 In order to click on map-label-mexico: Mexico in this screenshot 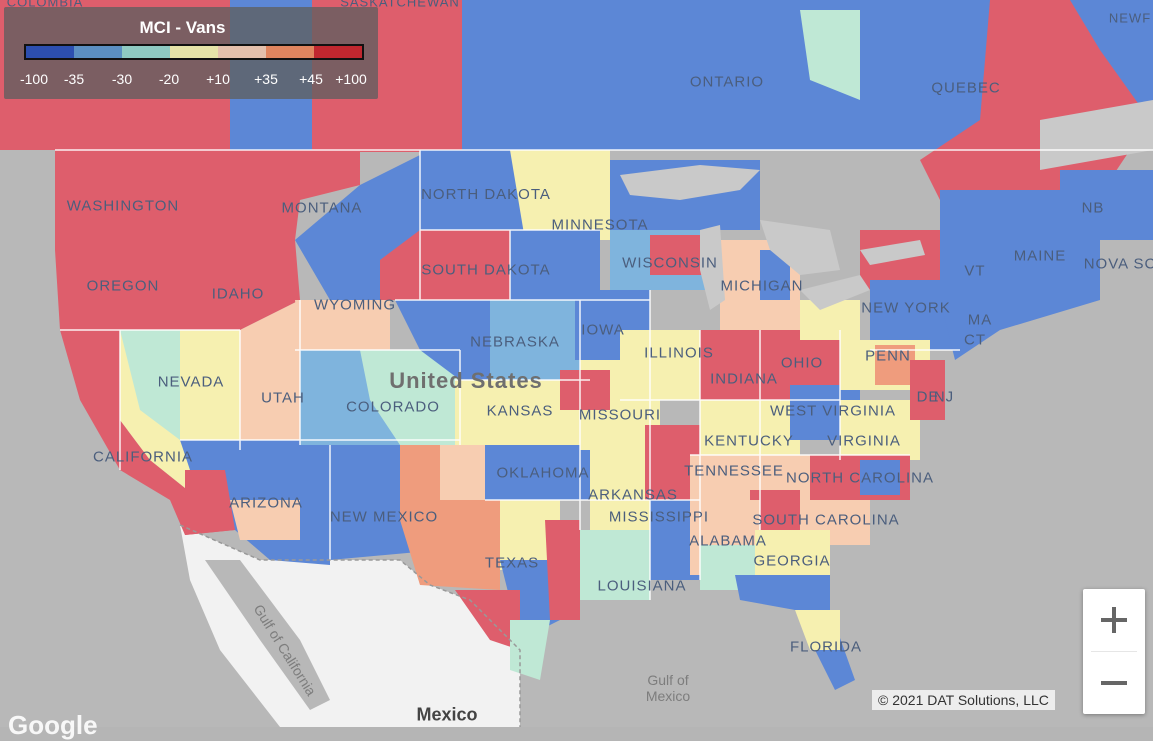, I will do `click(447, 714)`.